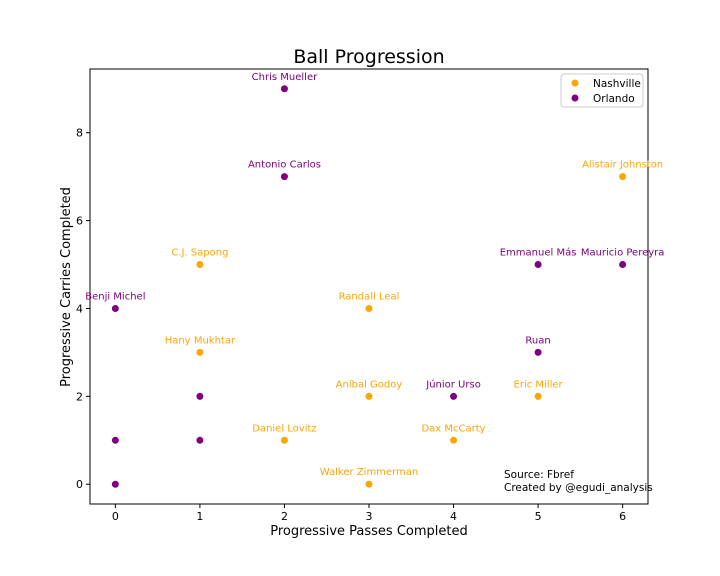 The width and height of the screenshot is (720, 576). I want to click on point-label: Benji Michel, so click(115, 296).